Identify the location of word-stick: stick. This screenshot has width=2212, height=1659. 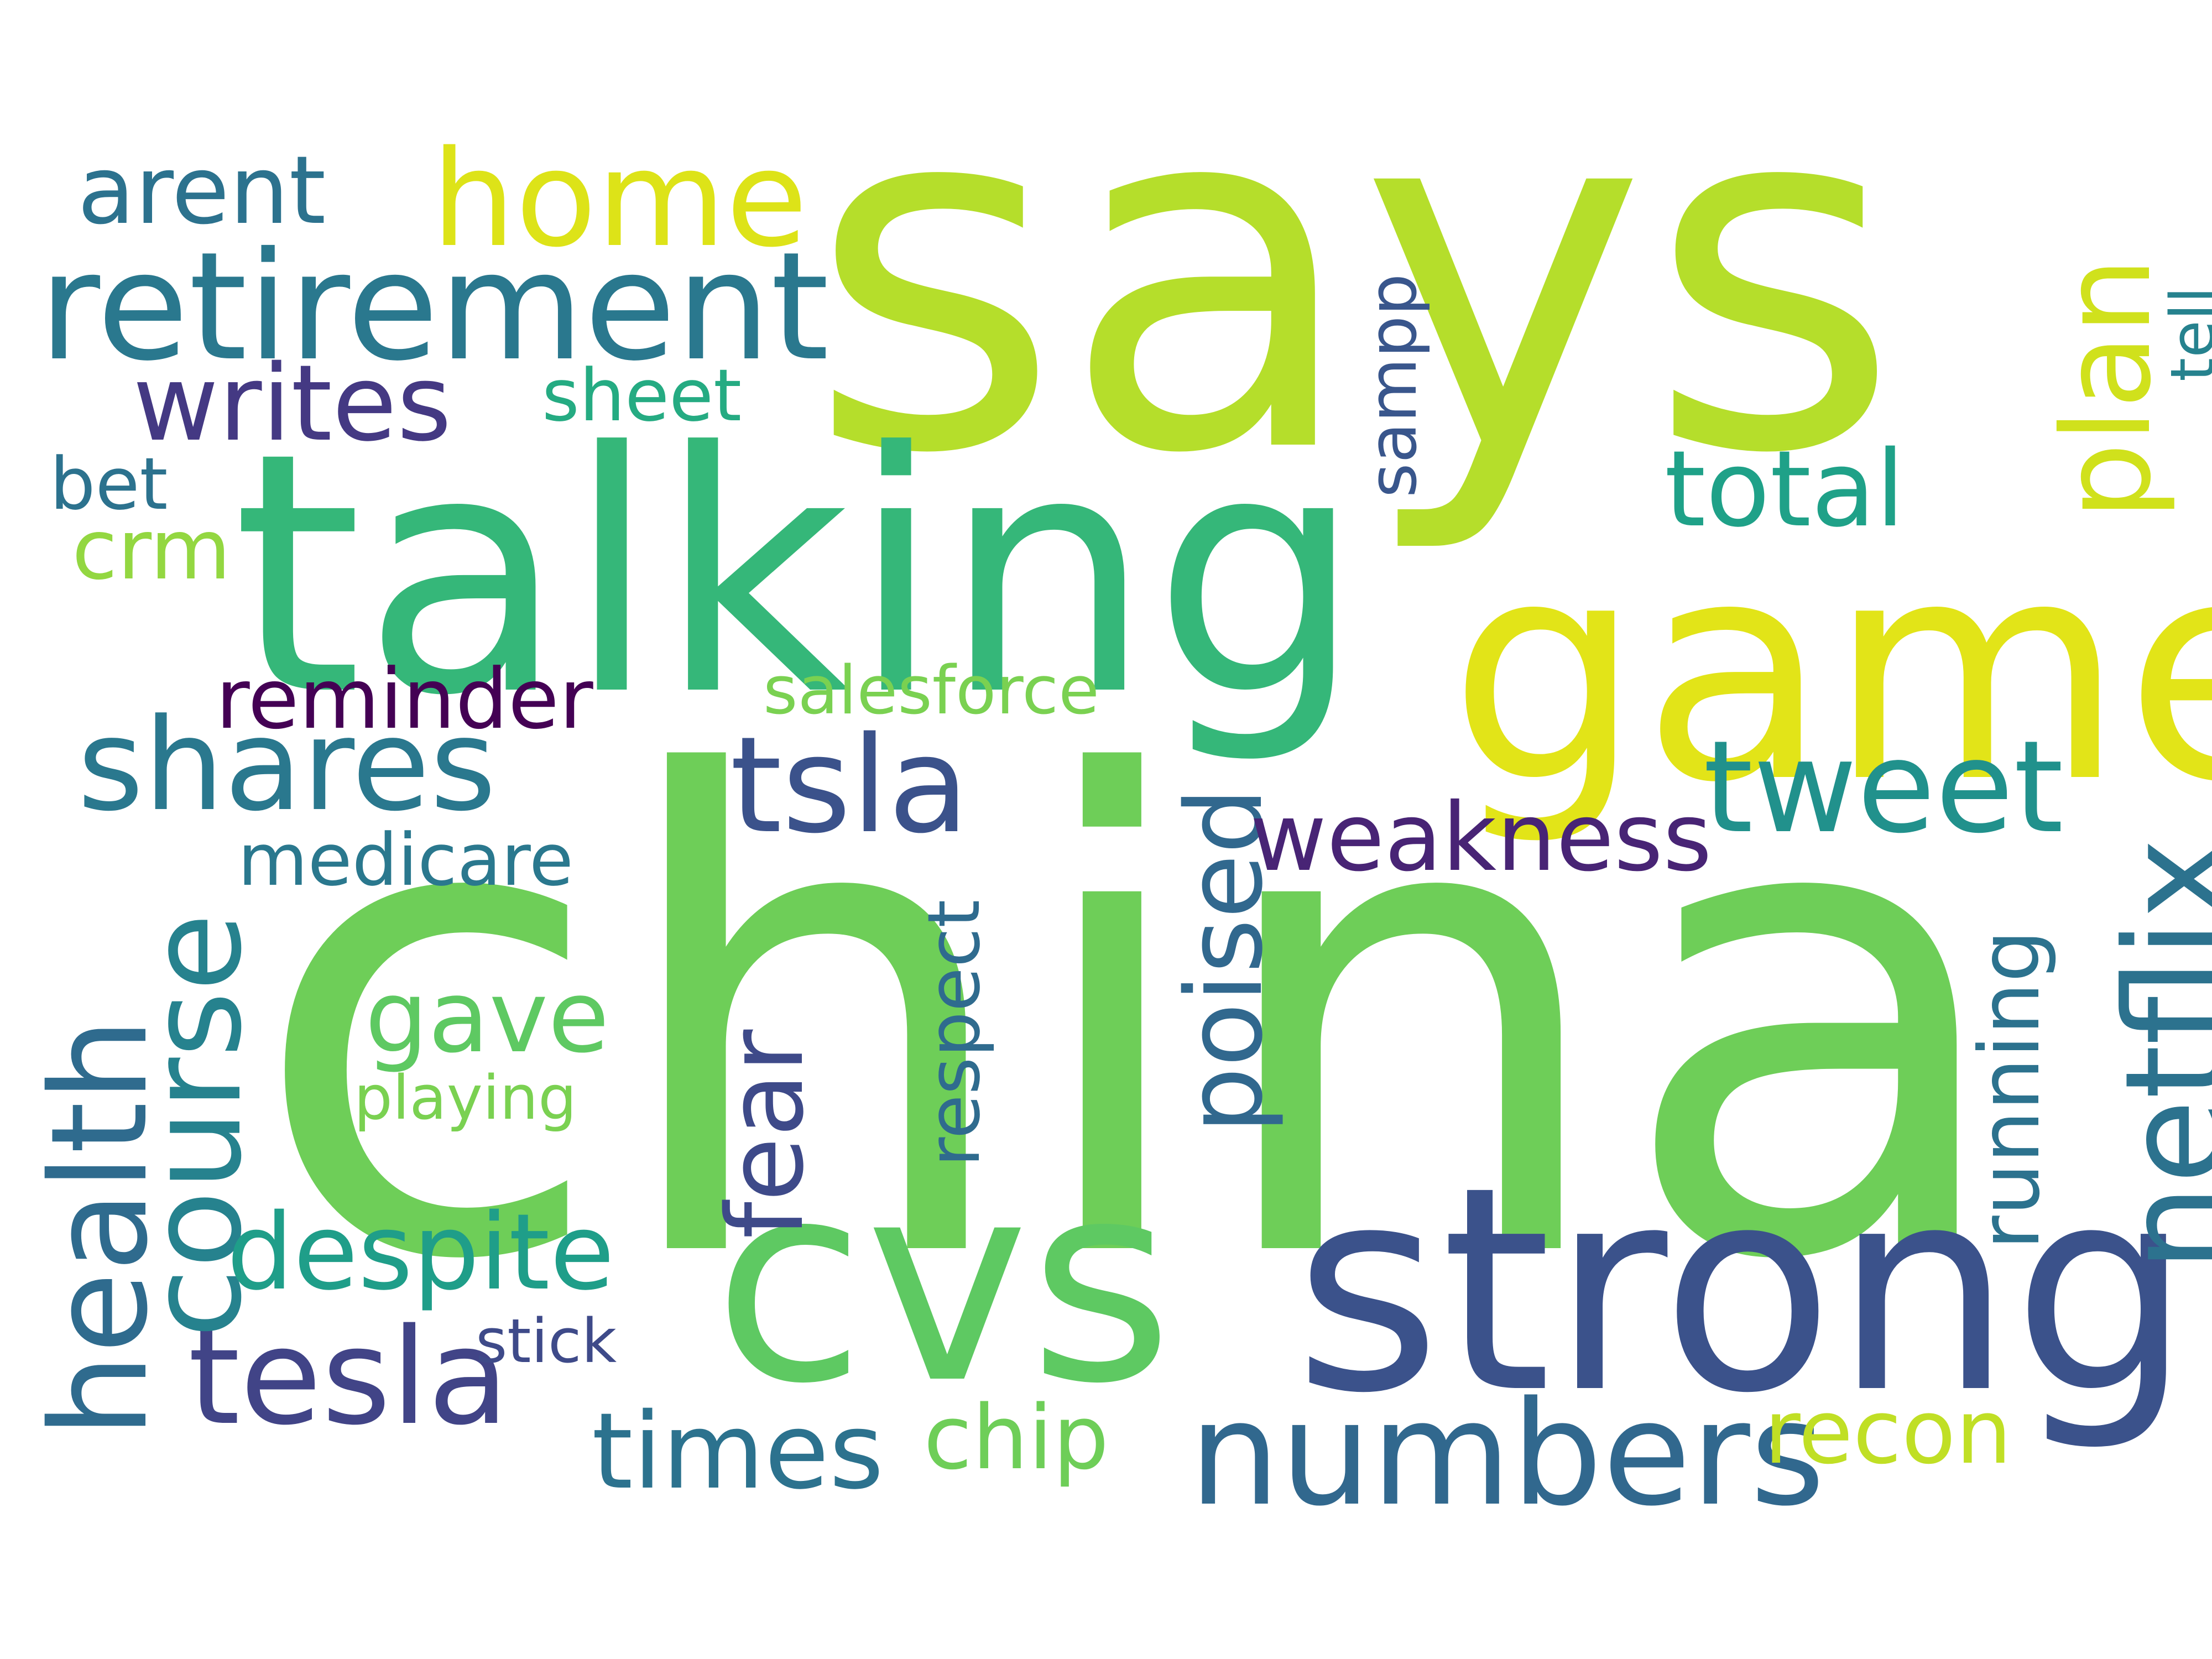
(546, 1341).